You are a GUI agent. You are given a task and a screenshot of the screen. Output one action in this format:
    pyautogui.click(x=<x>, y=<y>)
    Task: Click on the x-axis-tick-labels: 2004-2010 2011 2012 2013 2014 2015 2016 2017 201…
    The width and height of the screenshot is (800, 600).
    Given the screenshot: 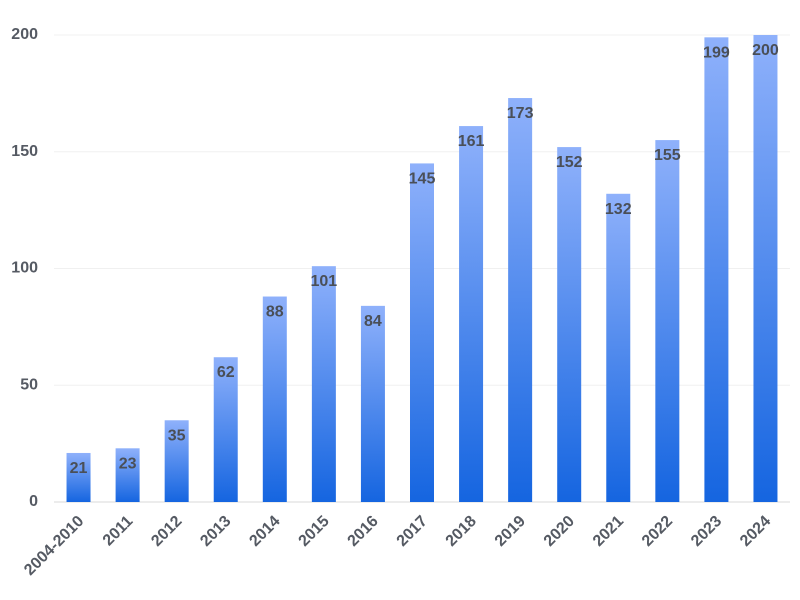 What is the action you would take?
    pyautogui.click(x=397, y=546)
    